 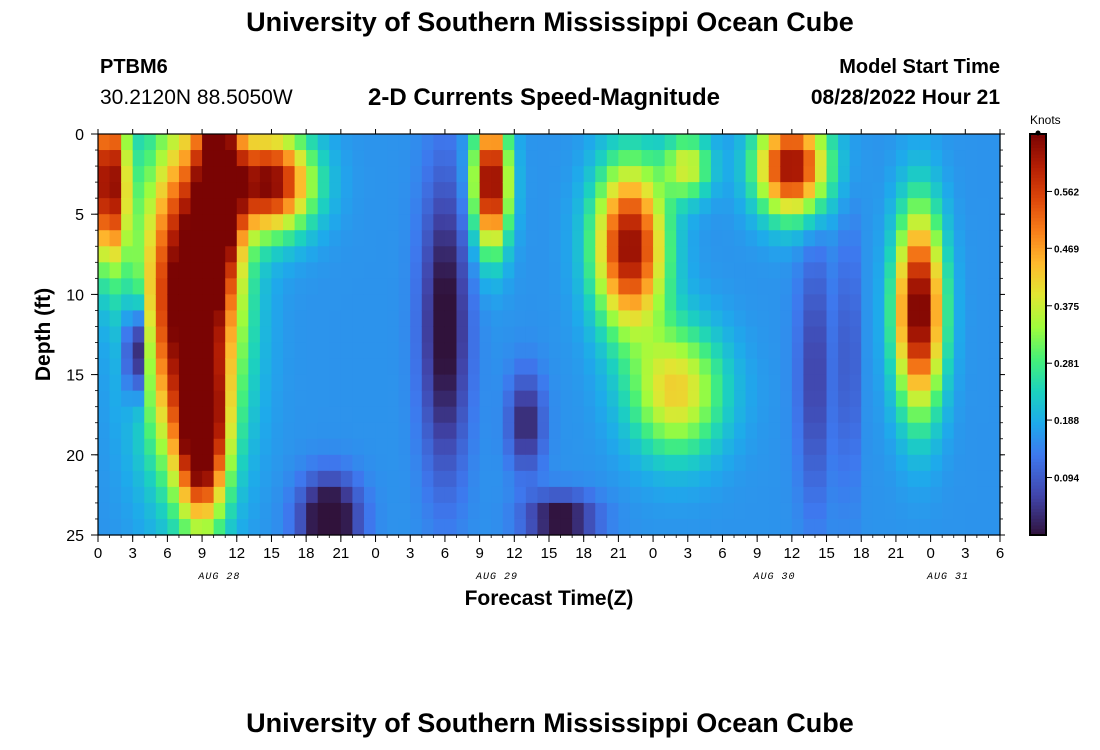 I want to click on x-tick-label: 3, so click(x=965, y=553).